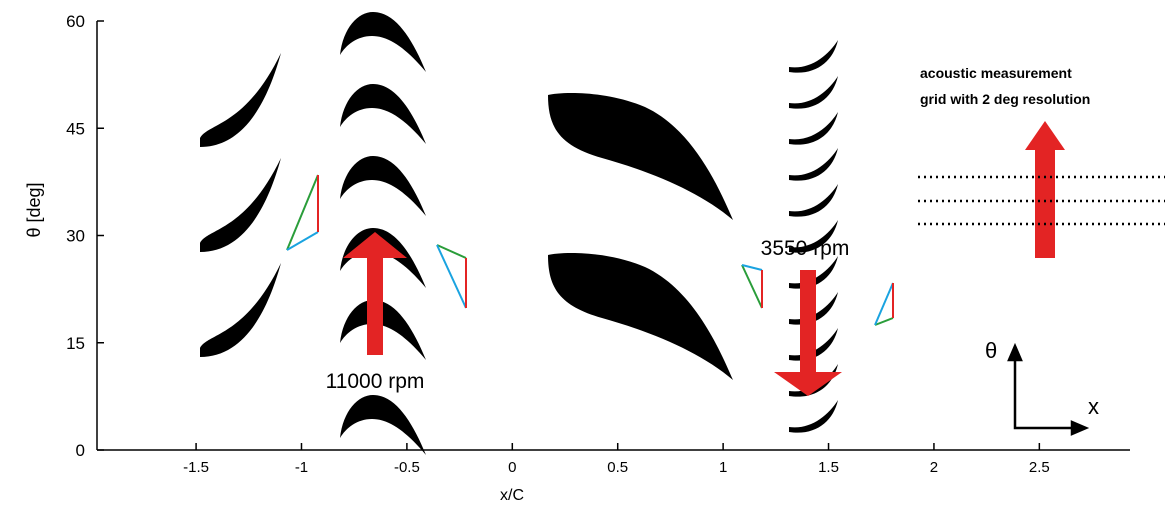 This screenshot has width=1175, height=512. I want to click on x-tick-label: 1, so click(723, 467).